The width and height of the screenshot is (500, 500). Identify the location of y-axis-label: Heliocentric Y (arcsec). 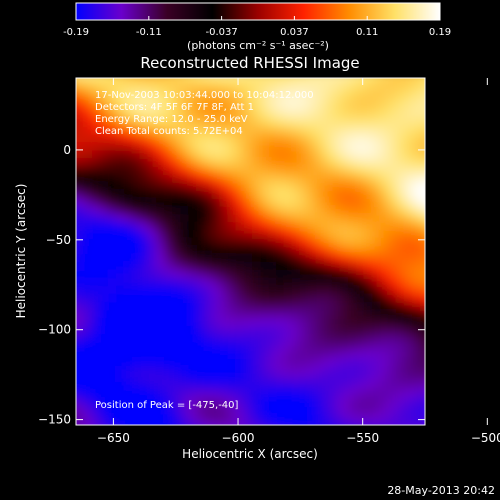
(21, 251).